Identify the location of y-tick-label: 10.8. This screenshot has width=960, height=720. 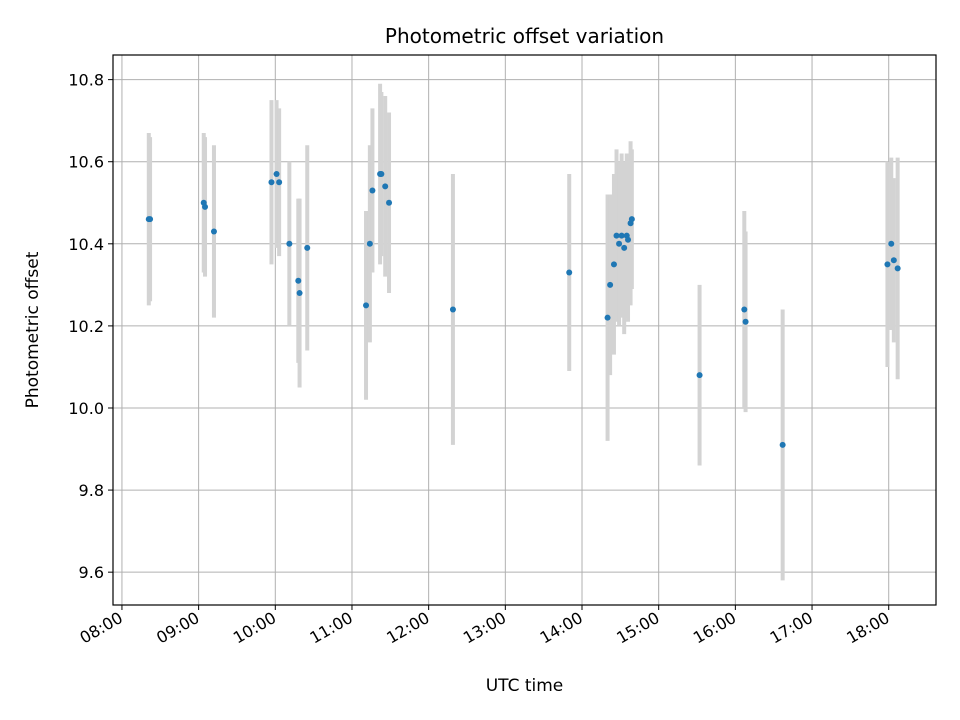
(86, 80).